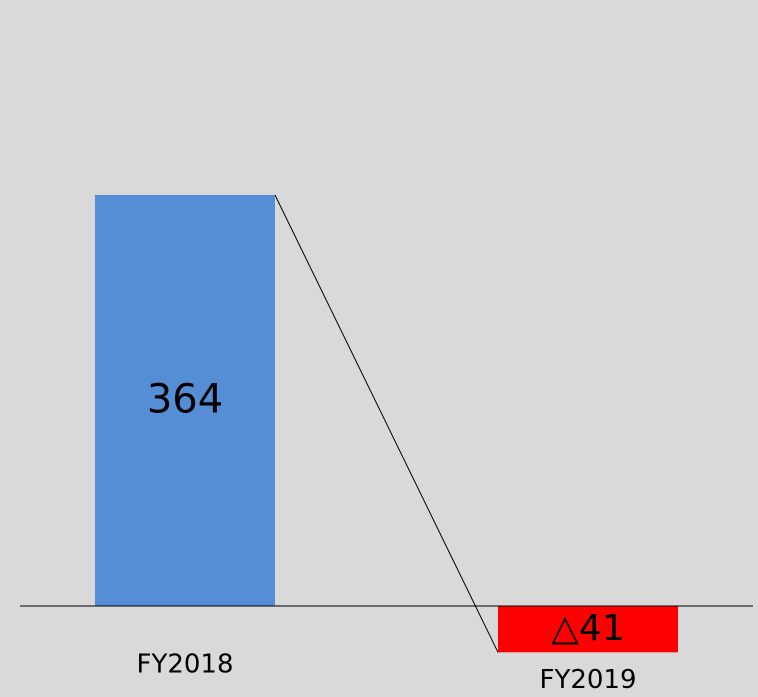 This screenshot has width=758, height=697. I want to click on value-label: △41, so click(588, 628).